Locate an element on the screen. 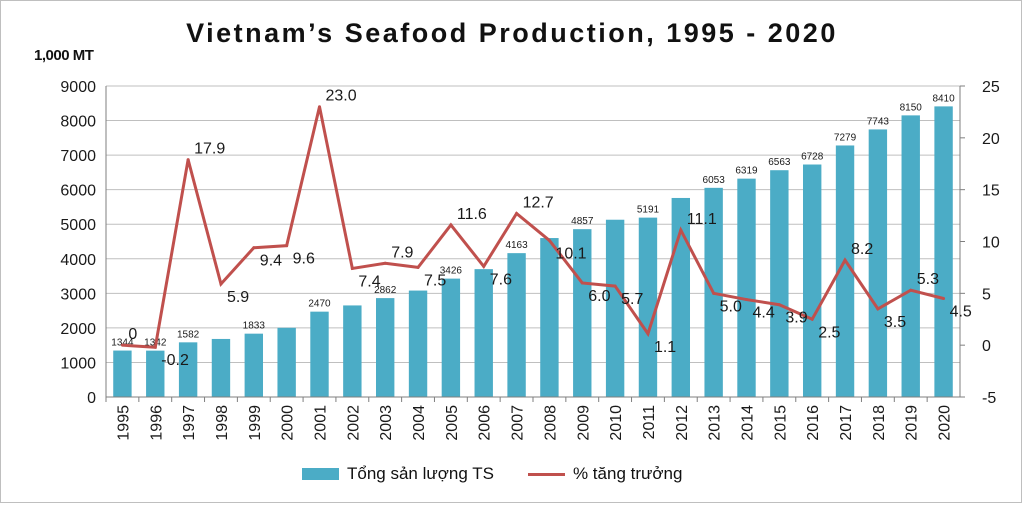 The image size is (1024, 505). x-tick-label: 1998 is located at coordinates (222, 423).